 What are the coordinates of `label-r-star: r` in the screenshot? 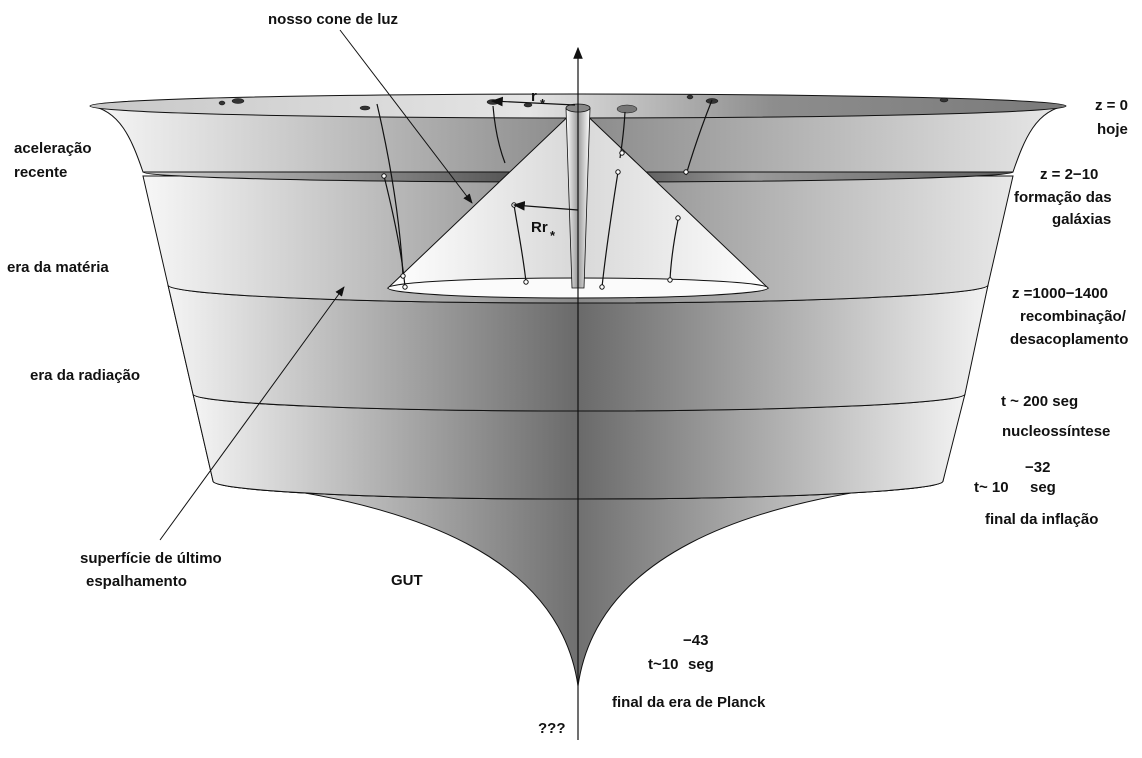 It's located at (534, 96).